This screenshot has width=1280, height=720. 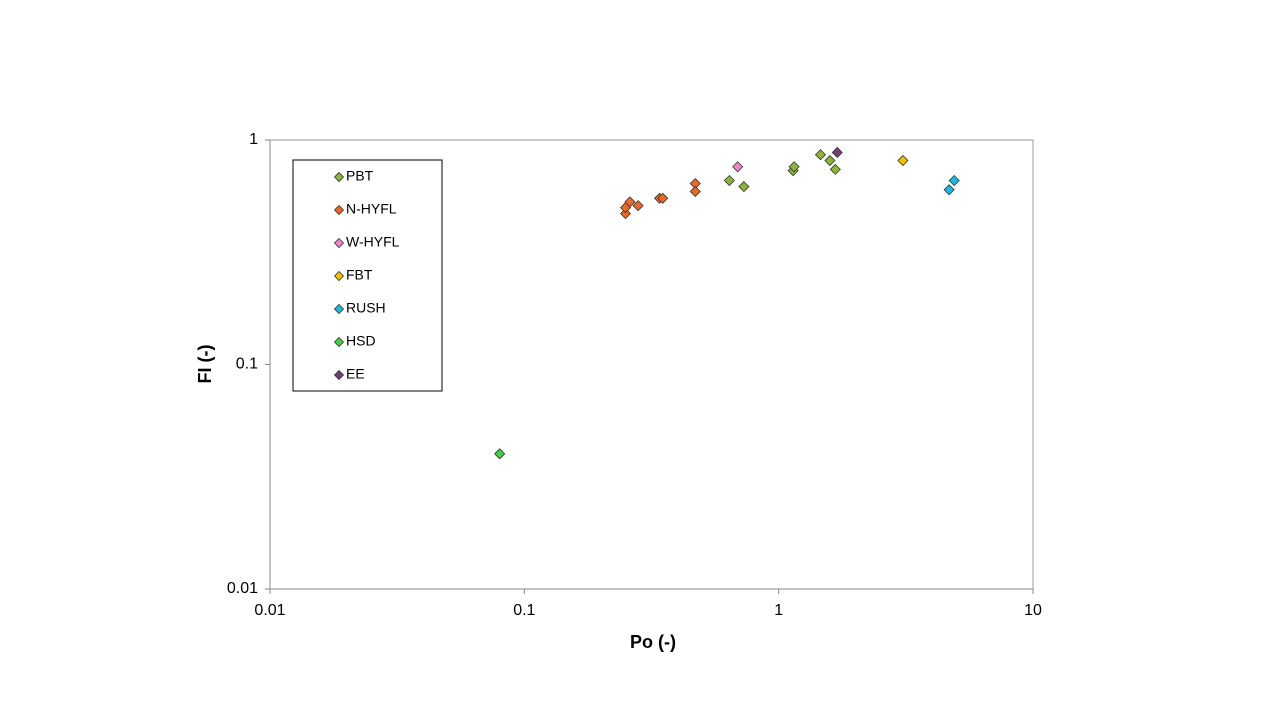 I want to click on legend-label: HSD, so click(x=361, y=341).